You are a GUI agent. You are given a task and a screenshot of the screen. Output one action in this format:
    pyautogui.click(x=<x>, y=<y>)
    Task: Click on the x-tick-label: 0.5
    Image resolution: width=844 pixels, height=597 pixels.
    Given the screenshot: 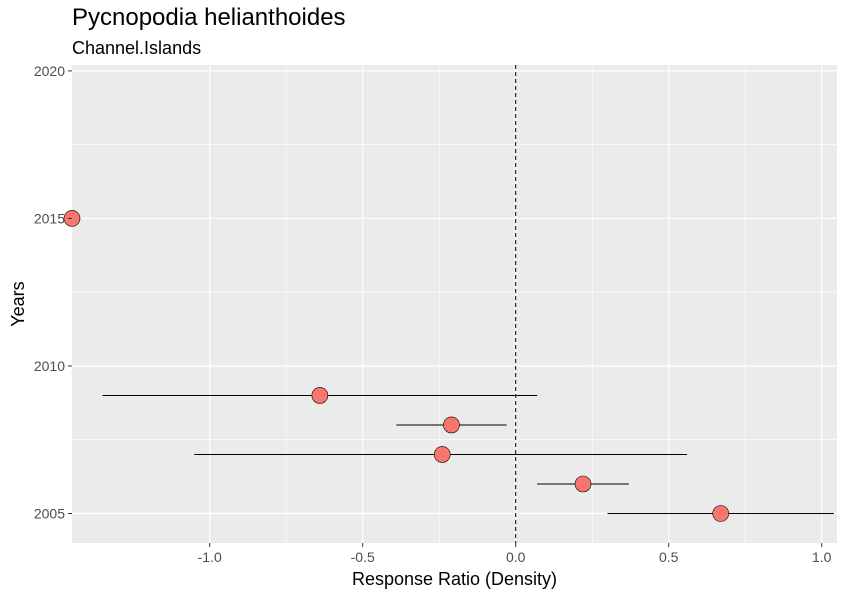 What is the action you would take?
    pyautogui.click(x=669, y=557)
    